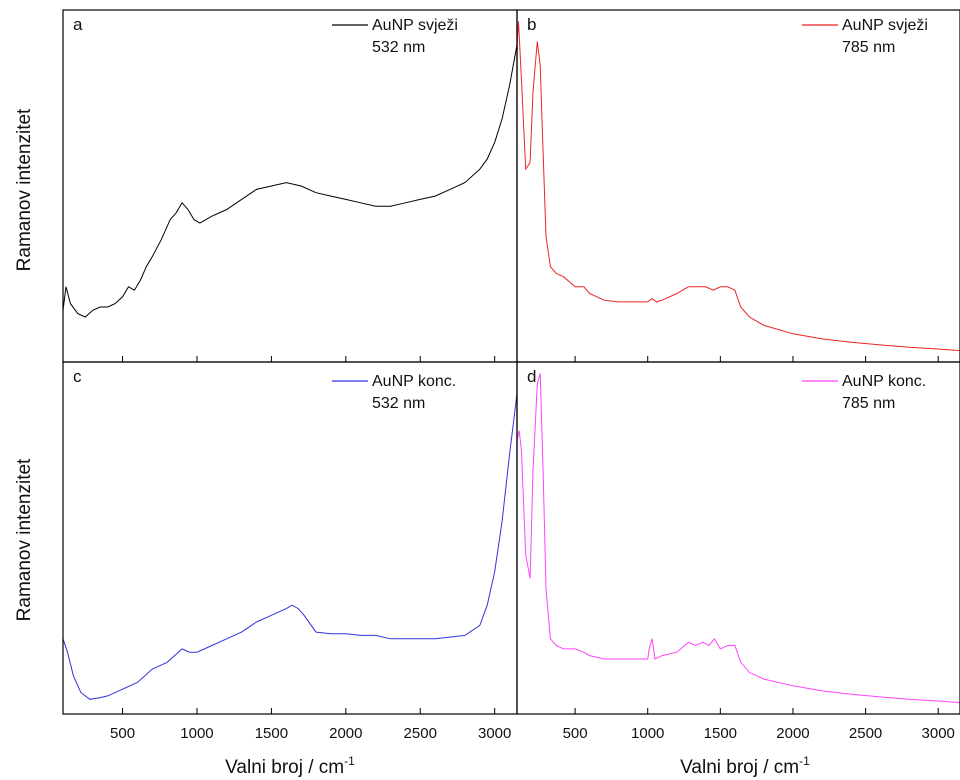 The image size is (960, 780). Describe the element at coordinates (24, 189) in the screenshot. I see `y-axis-title-top: Ramanov intenzitet` at that location.